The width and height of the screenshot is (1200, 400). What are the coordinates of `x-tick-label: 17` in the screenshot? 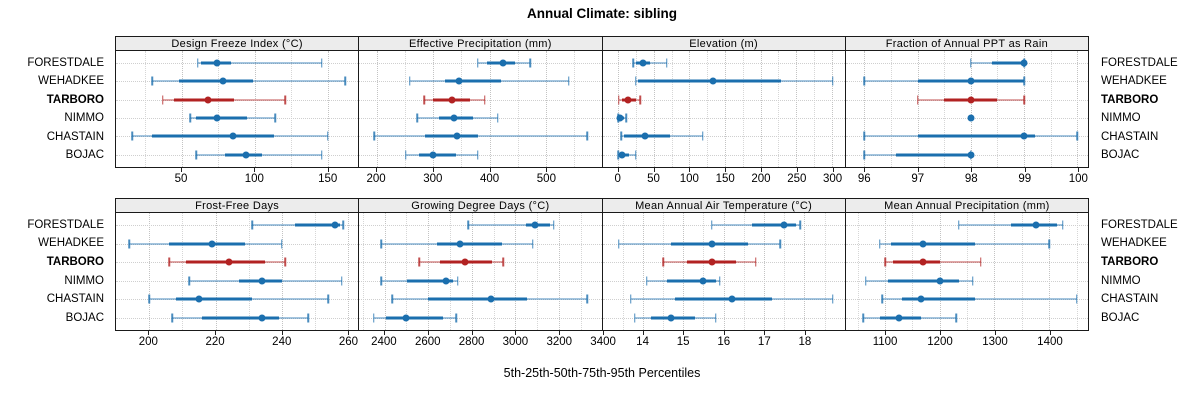 It's located at (764, 342).